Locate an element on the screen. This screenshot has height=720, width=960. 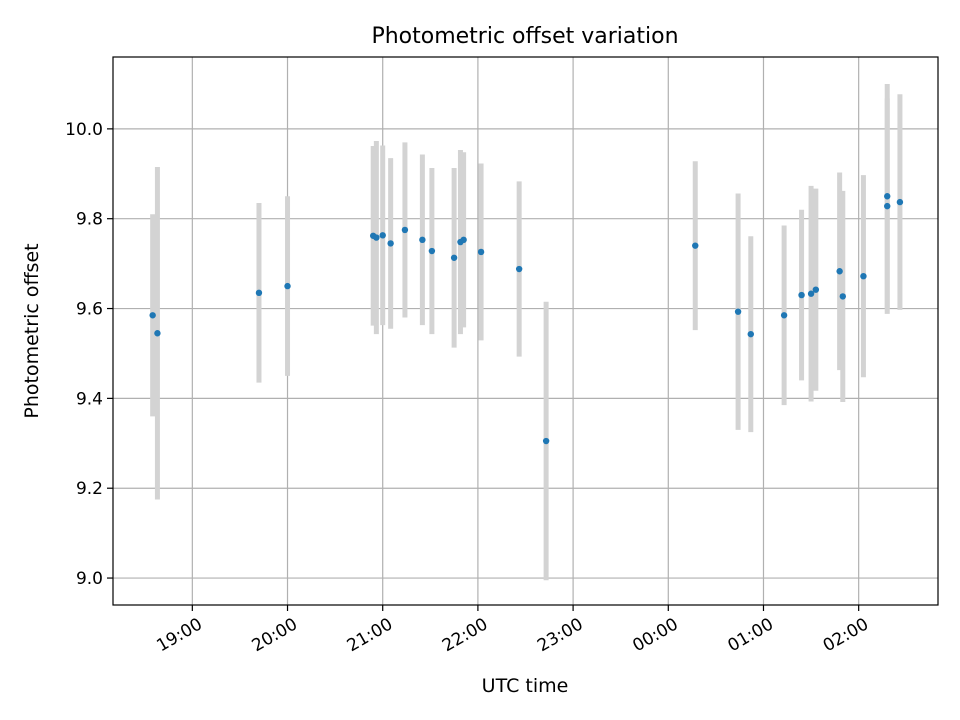
y-tick-label: 9.0 is located at coordinates (89, 579).